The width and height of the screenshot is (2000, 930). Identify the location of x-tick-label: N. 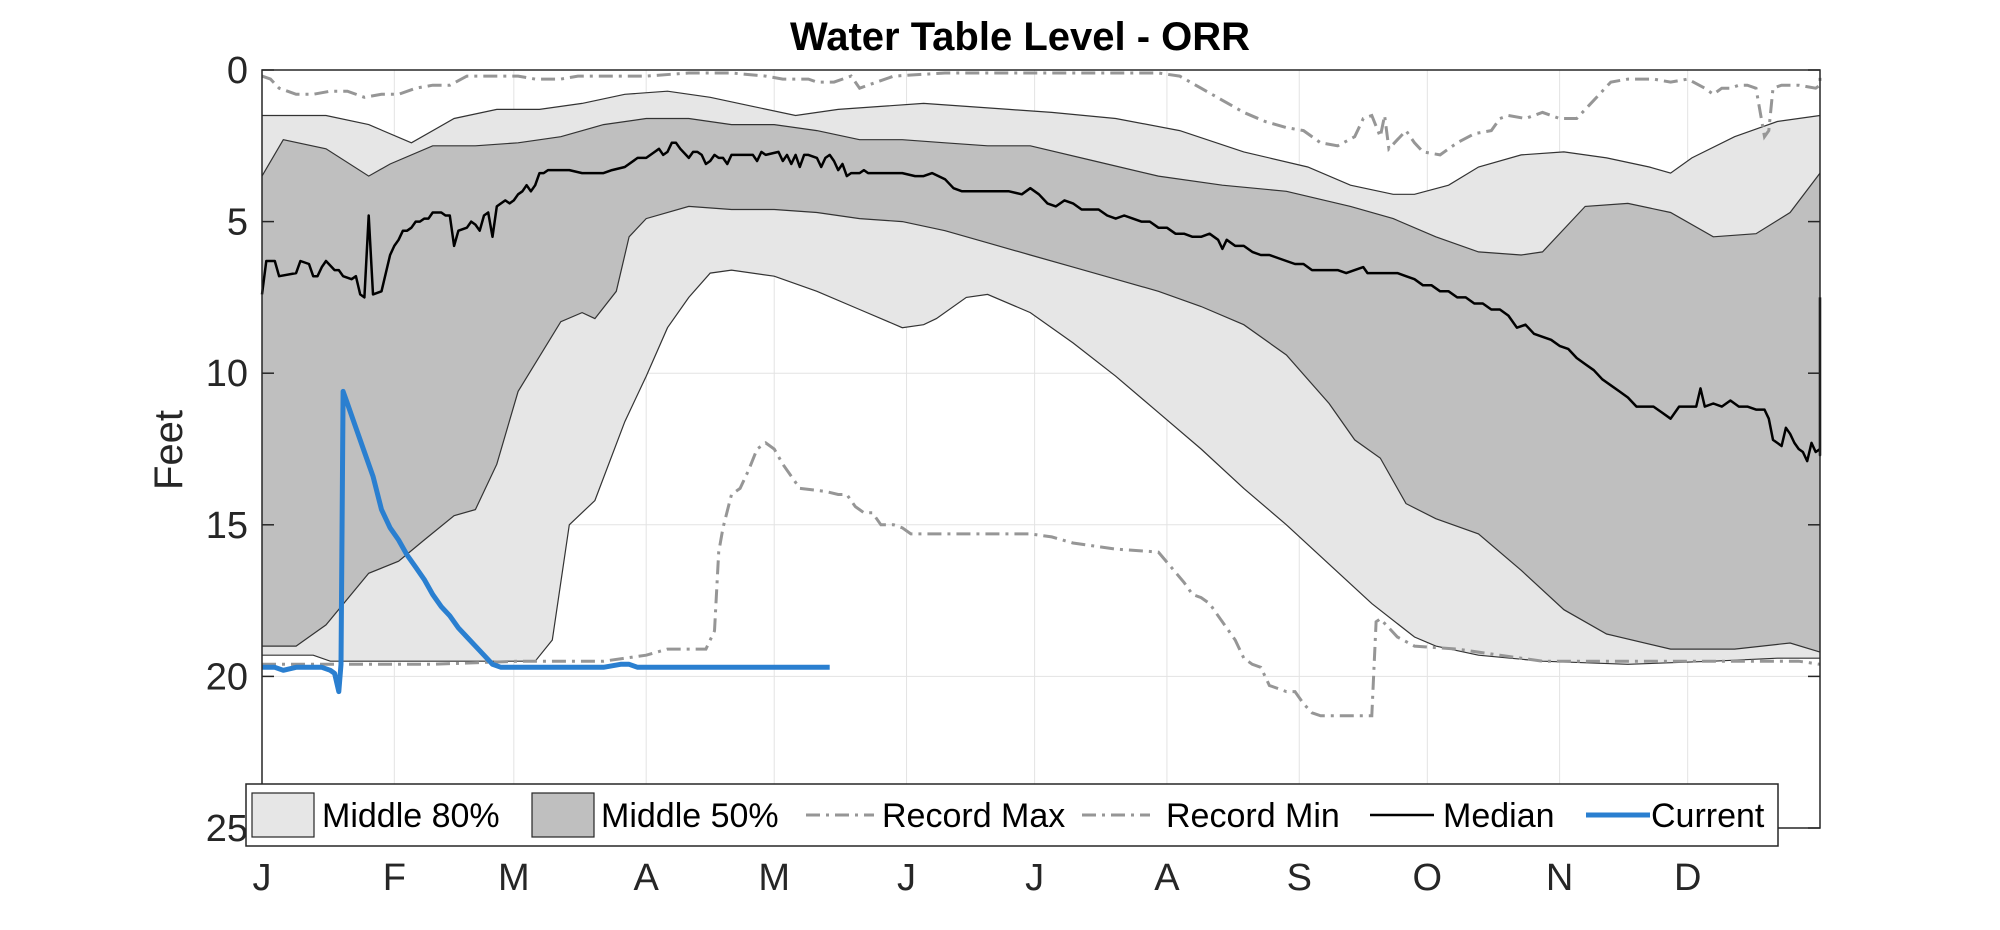
(1559, 878).